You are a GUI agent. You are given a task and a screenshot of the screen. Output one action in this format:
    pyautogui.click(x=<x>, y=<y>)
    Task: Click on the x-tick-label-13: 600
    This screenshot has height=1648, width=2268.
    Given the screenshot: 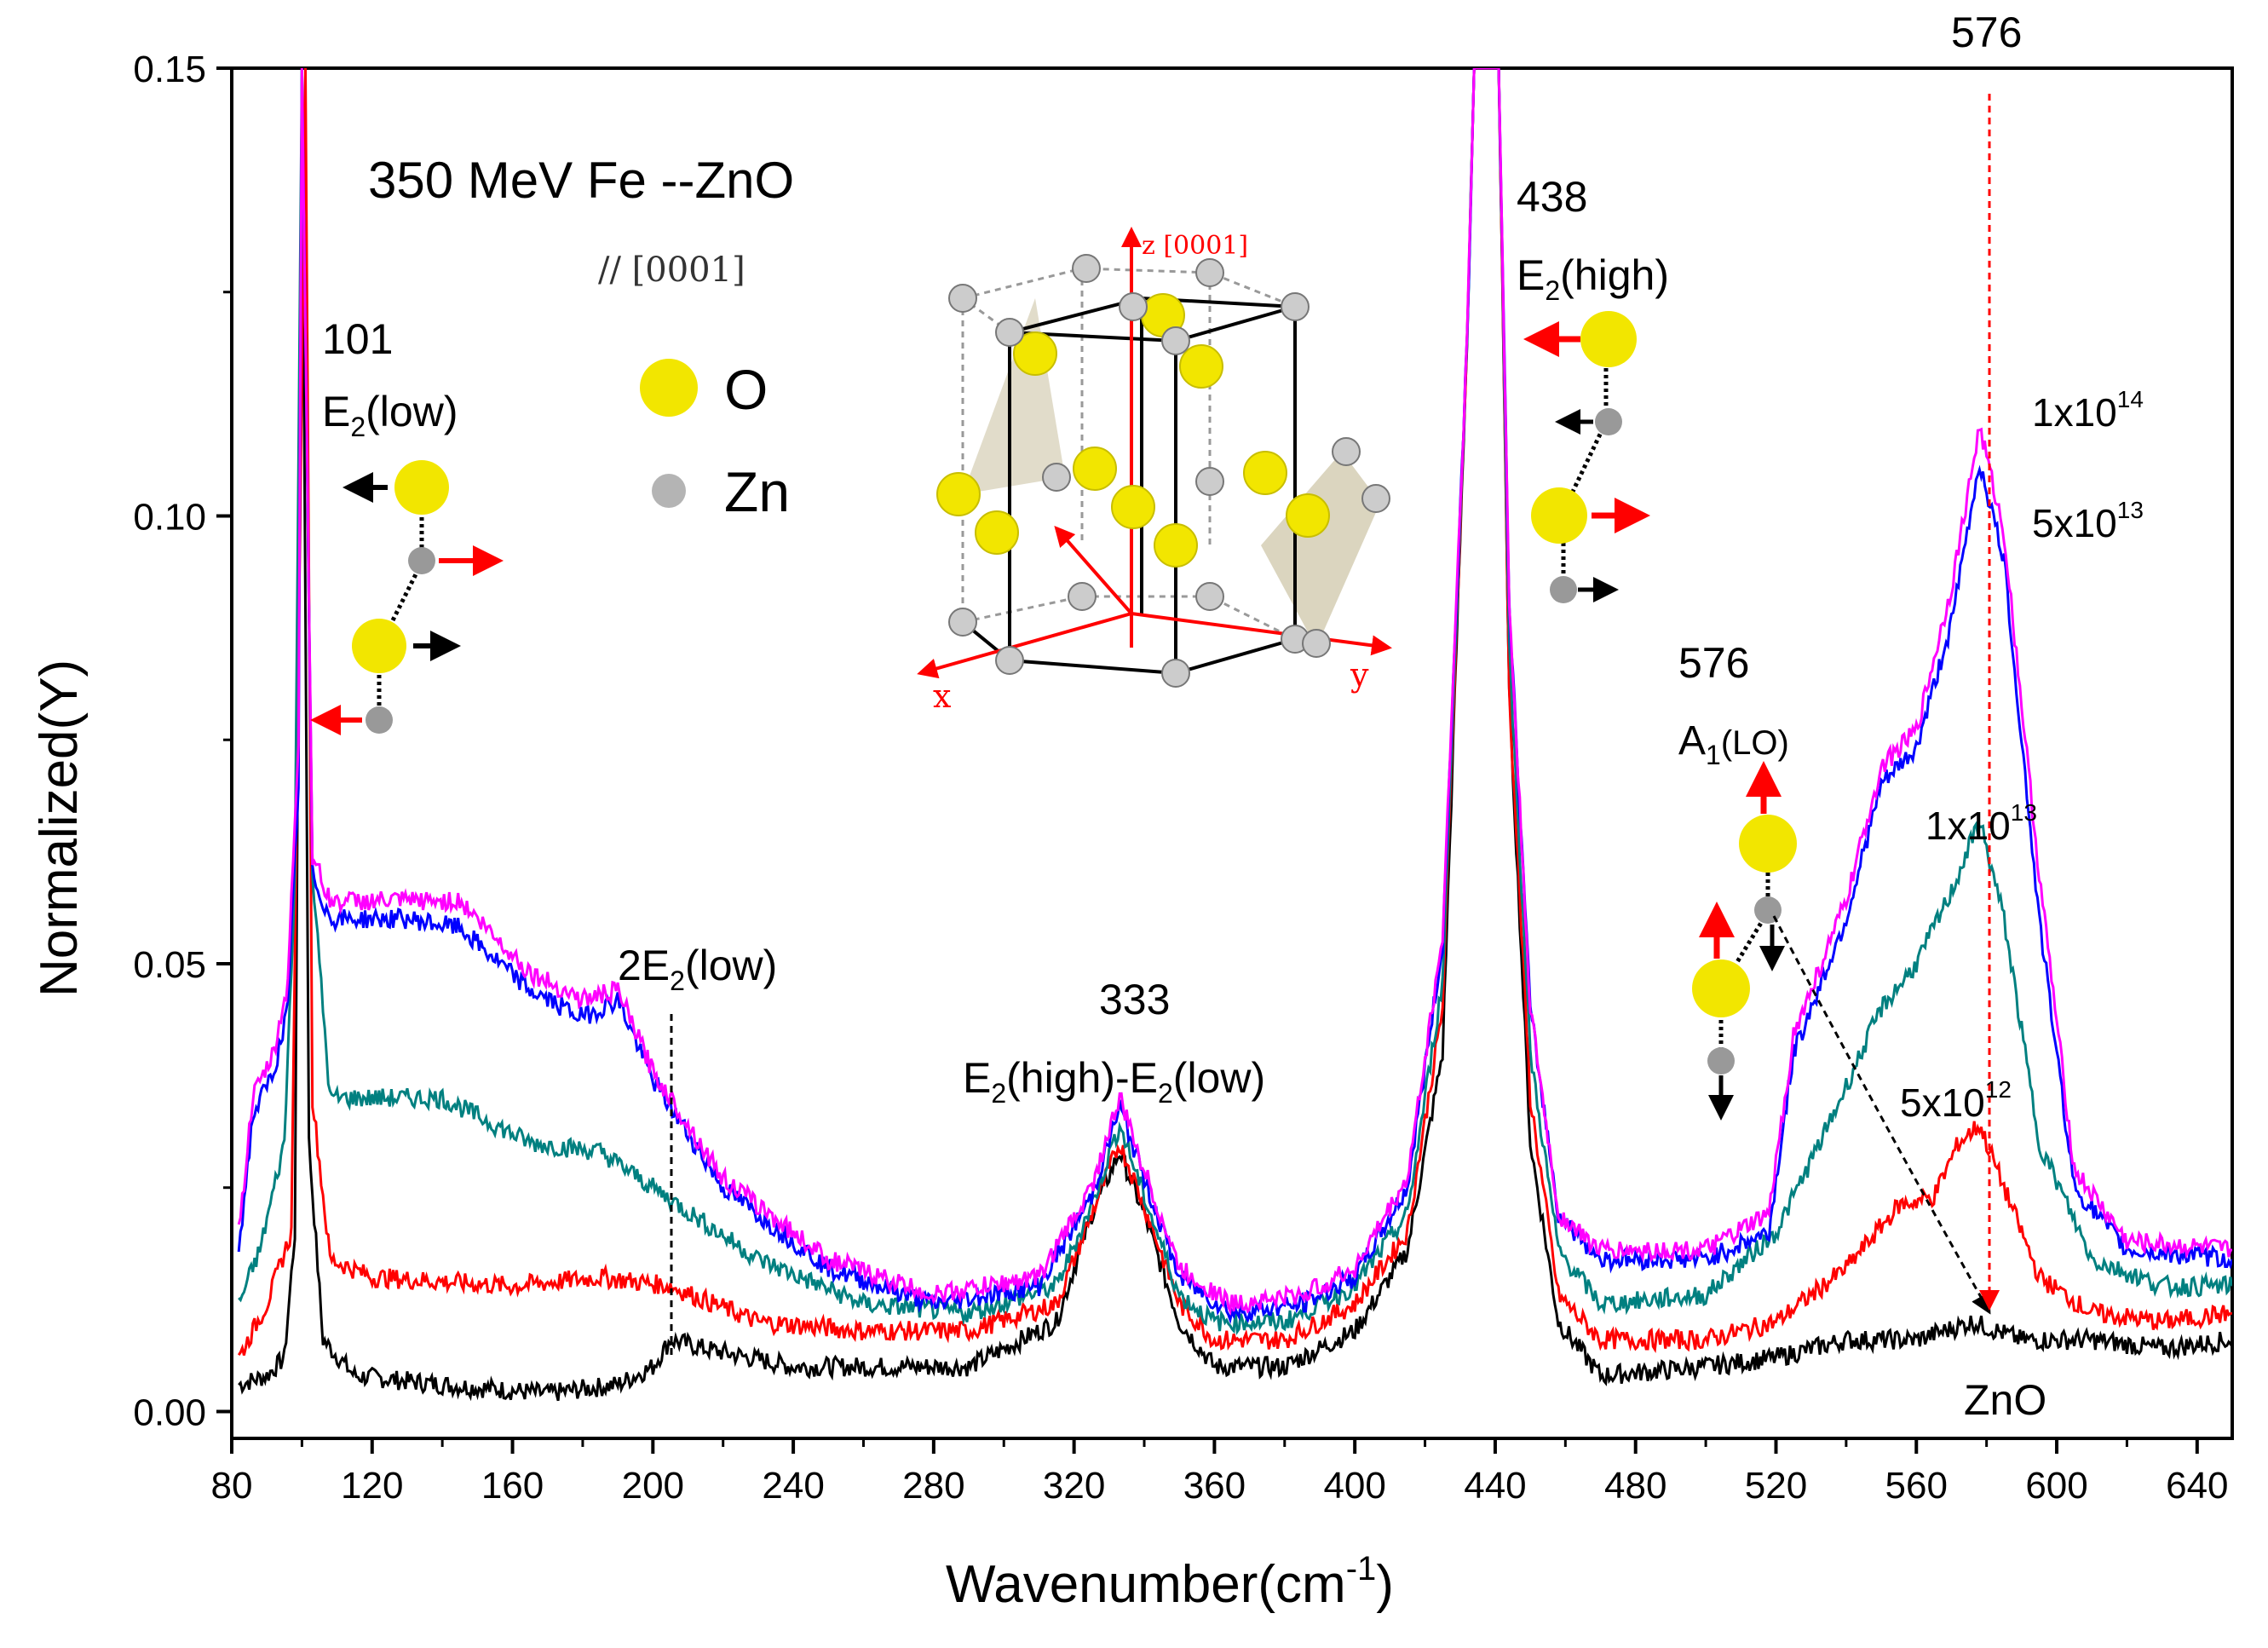 What is the action you would take?
    pyautogui.click(x=2056, y=1486)
    